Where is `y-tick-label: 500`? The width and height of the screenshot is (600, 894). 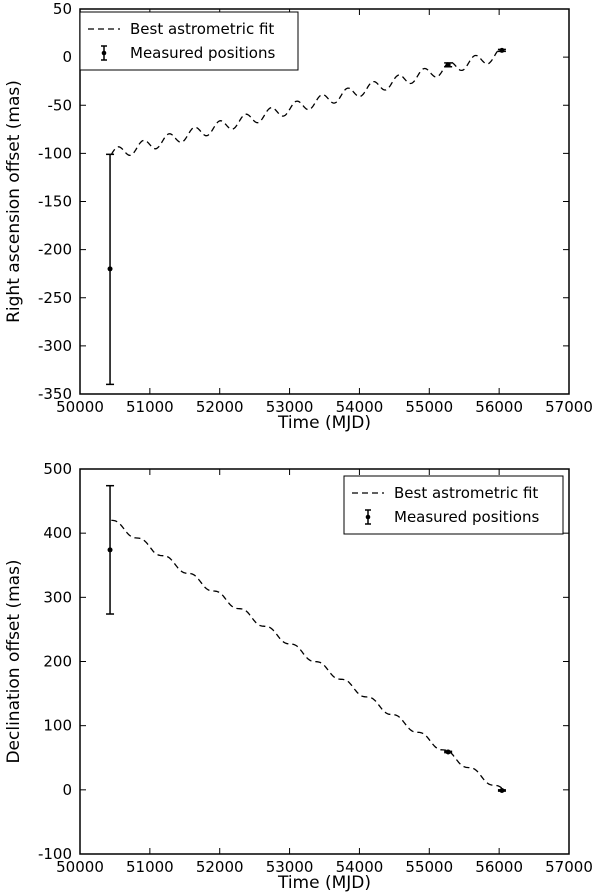
y-tick-label: 500 is located at coordinates (57, 469).